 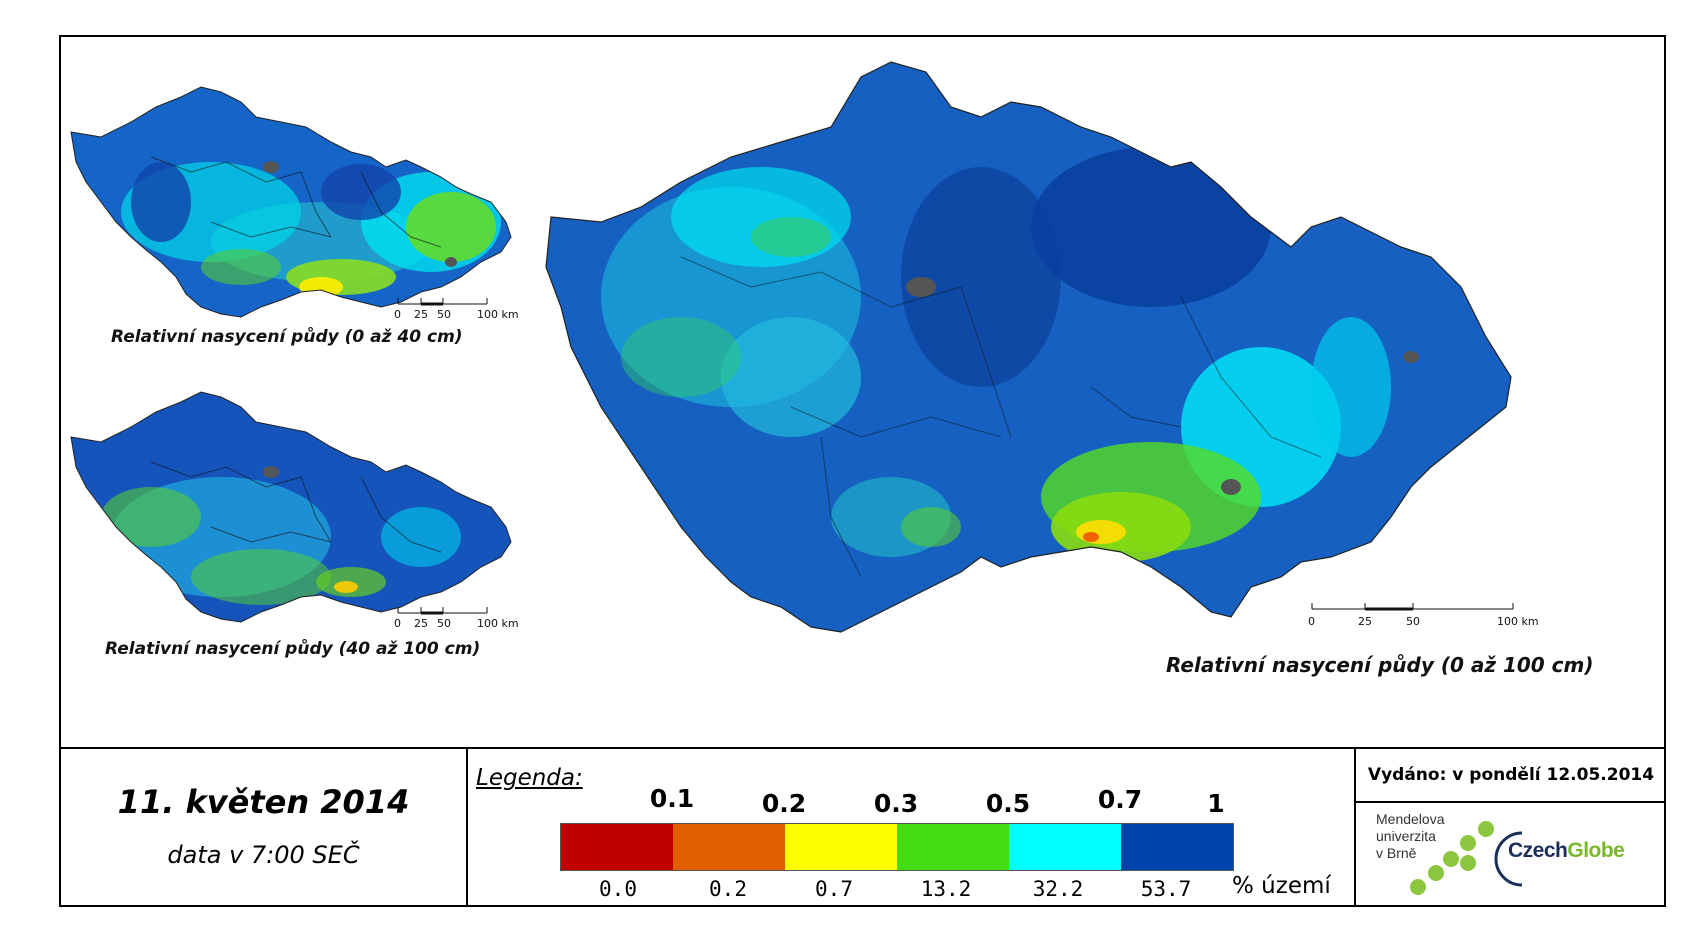 What do you see at coordinates (1166, 889) in the screenshot?
I see `legend-pct-6: 53.7` at bounding box center [1166, 889].